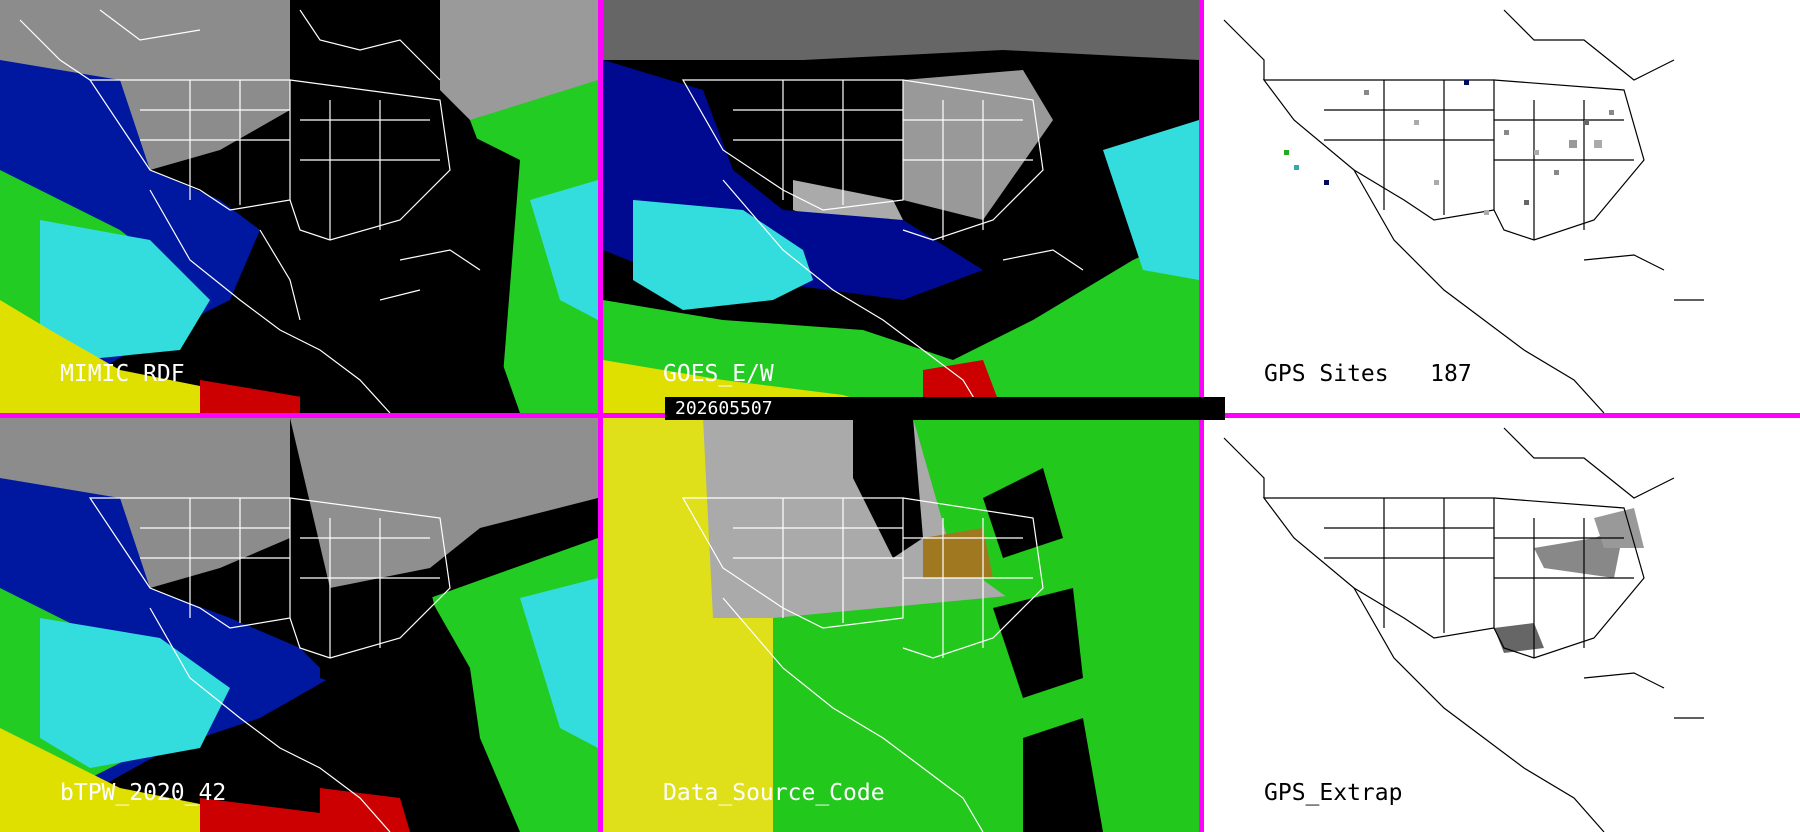  Describe the element at coordinates (774, 793) in the screenshot. I see `panel-label: Data_Source_Code` at that location.